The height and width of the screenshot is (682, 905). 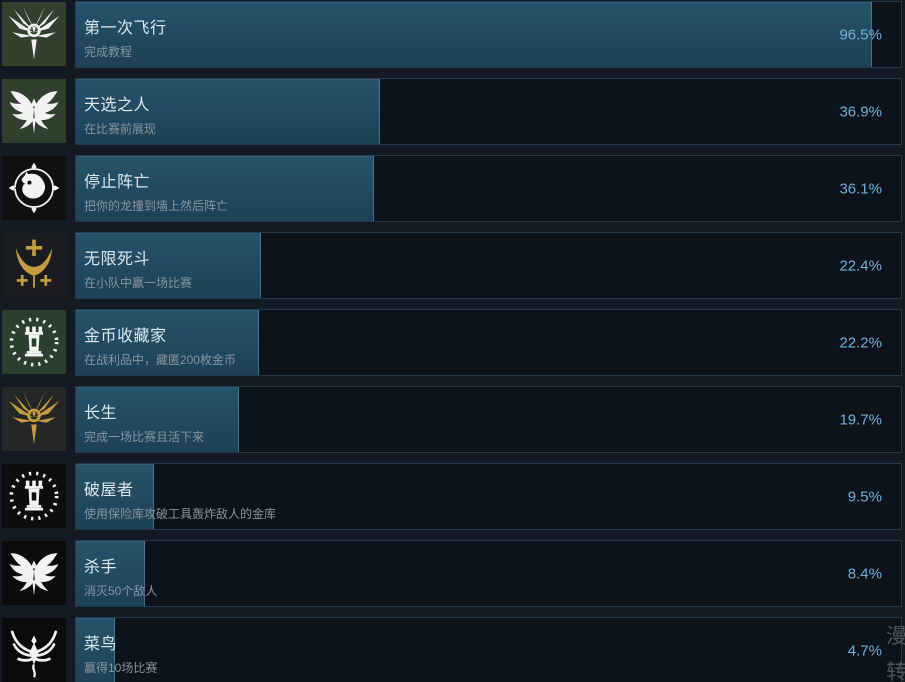 What do you see at coordinates (156, 206) in the screenshot?
I see `achievement-description: 把你的龙撞到墙上然后阵亡` at bounding box center [156, 206].